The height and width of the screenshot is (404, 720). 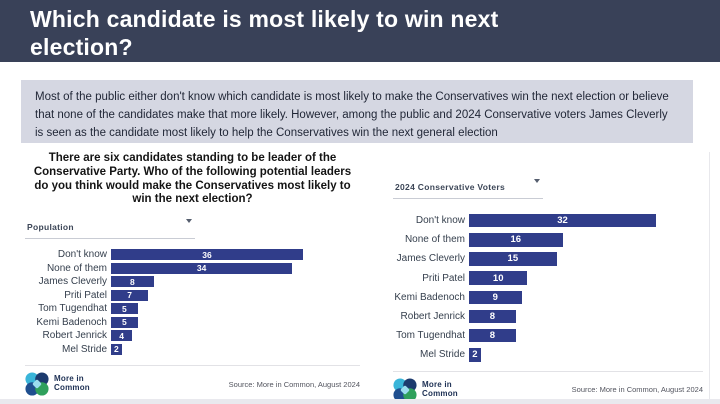 I want to click on bar: 34, so click(x=202, y=268).